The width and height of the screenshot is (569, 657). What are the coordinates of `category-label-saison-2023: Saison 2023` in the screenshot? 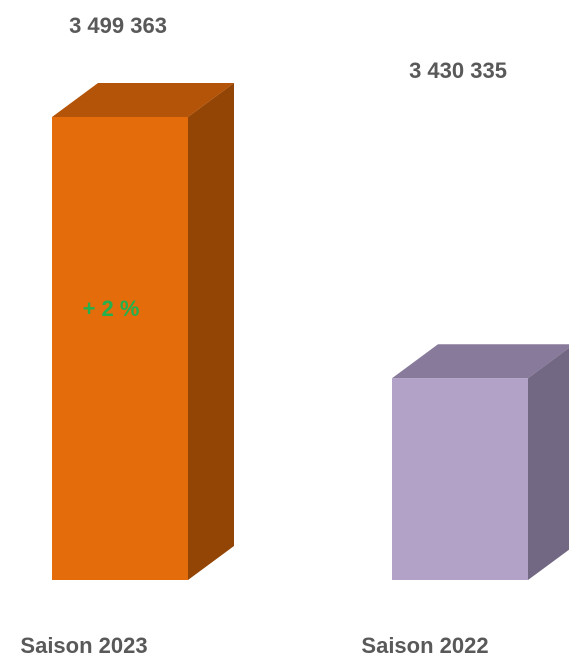 It's located at (83, 645).